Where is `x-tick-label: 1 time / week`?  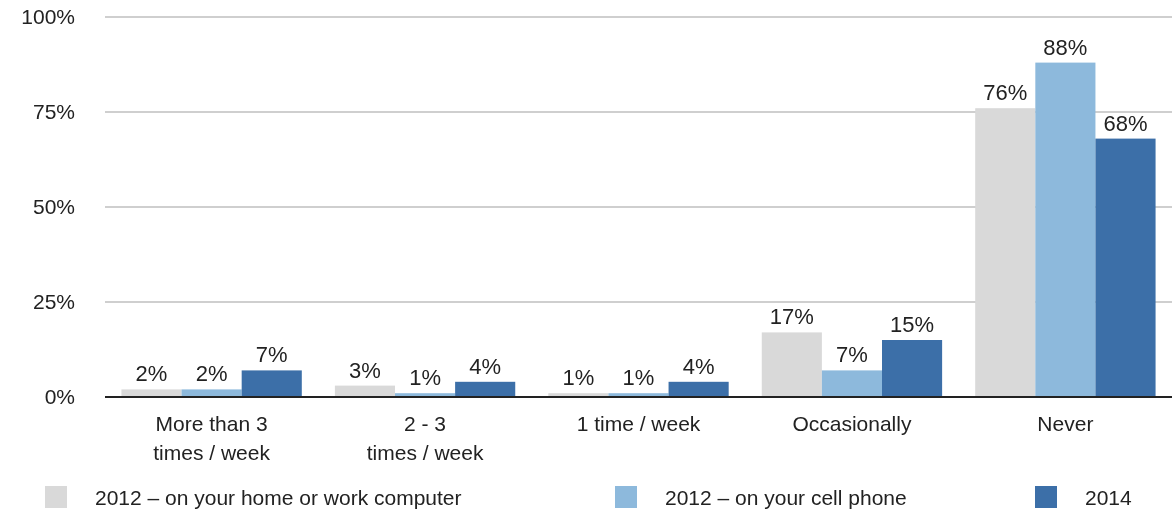 x-tick-label: 1 time / week is located at coordinates (638, 423).